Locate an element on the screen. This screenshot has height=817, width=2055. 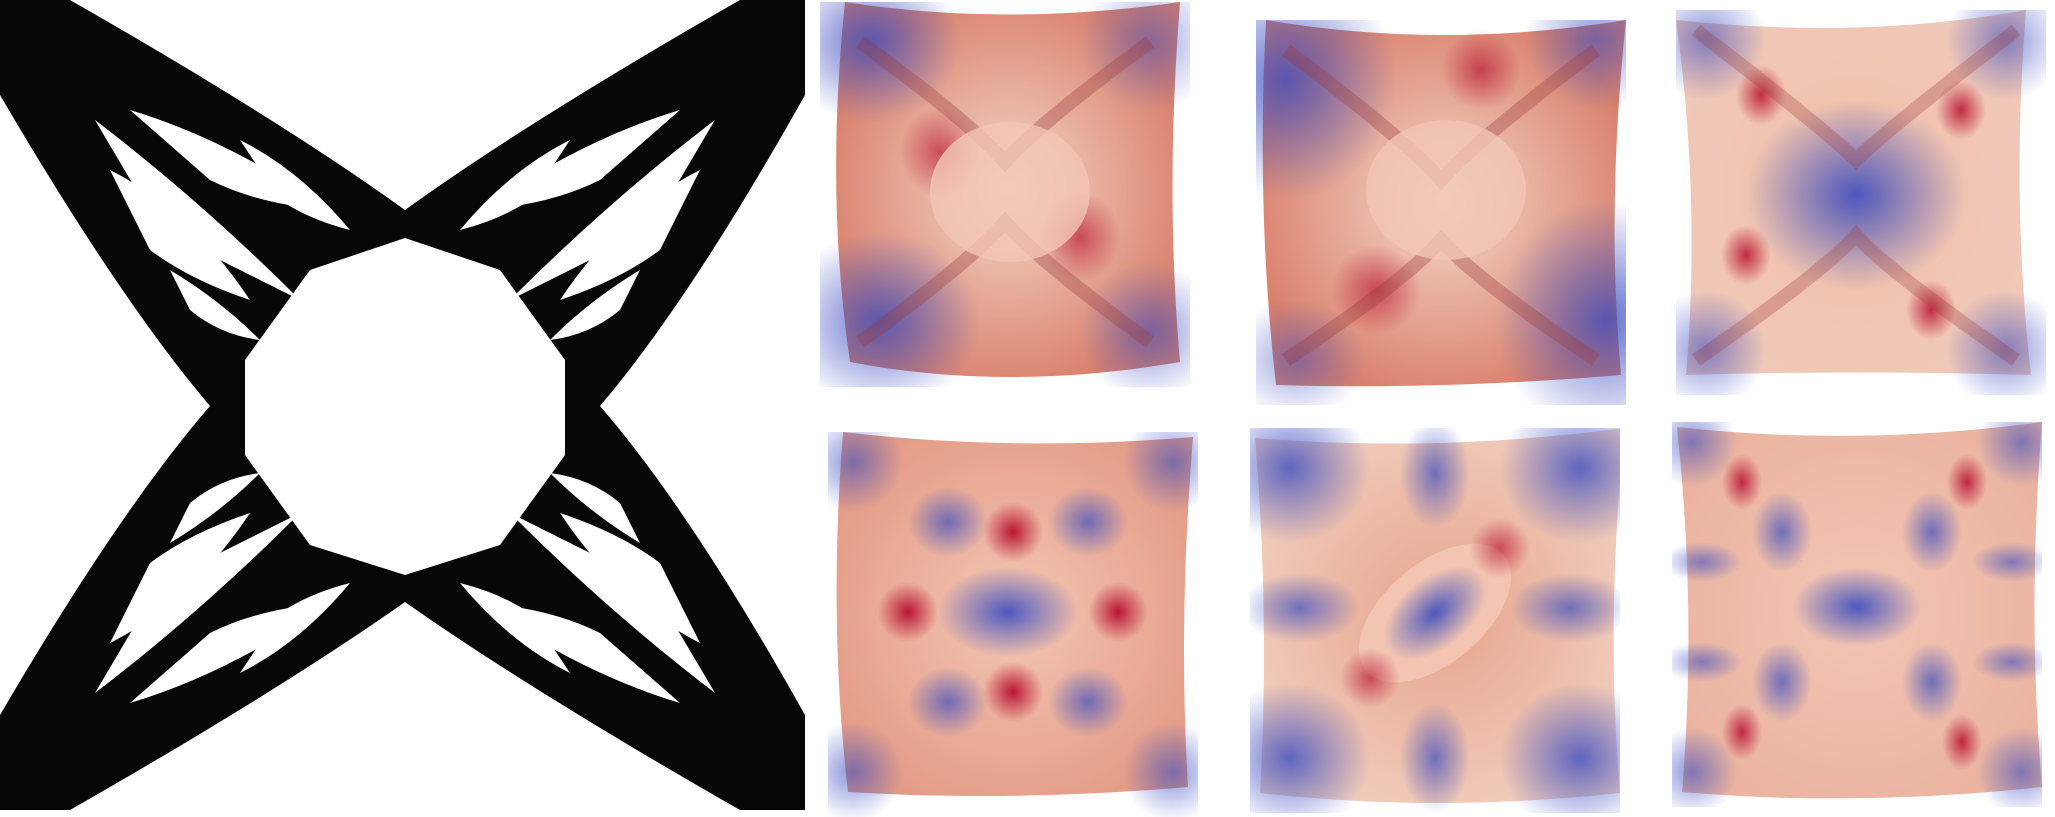
mode-shape-2-image is located at coordinates (1441, 212).